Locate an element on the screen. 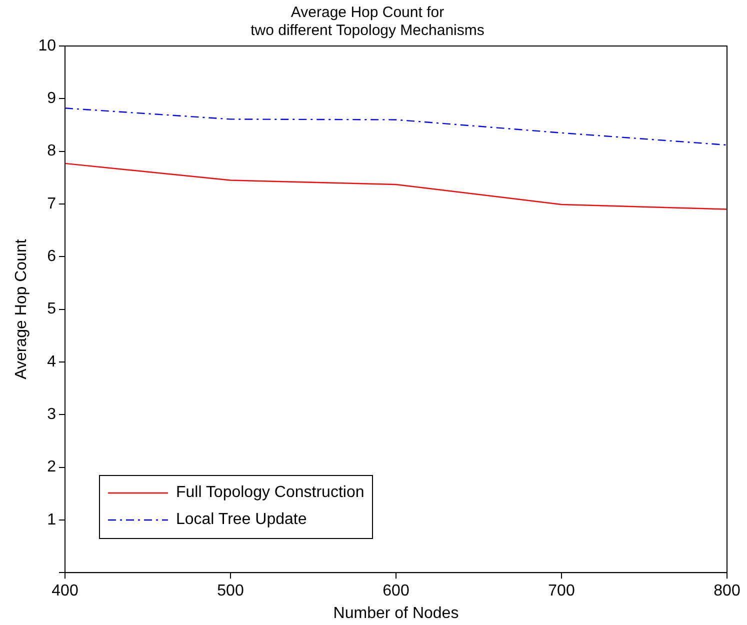 Image resolution: width=747 pixels, height=625 pixels. x-tick-label: 400 is located at coordinates (65, 591).